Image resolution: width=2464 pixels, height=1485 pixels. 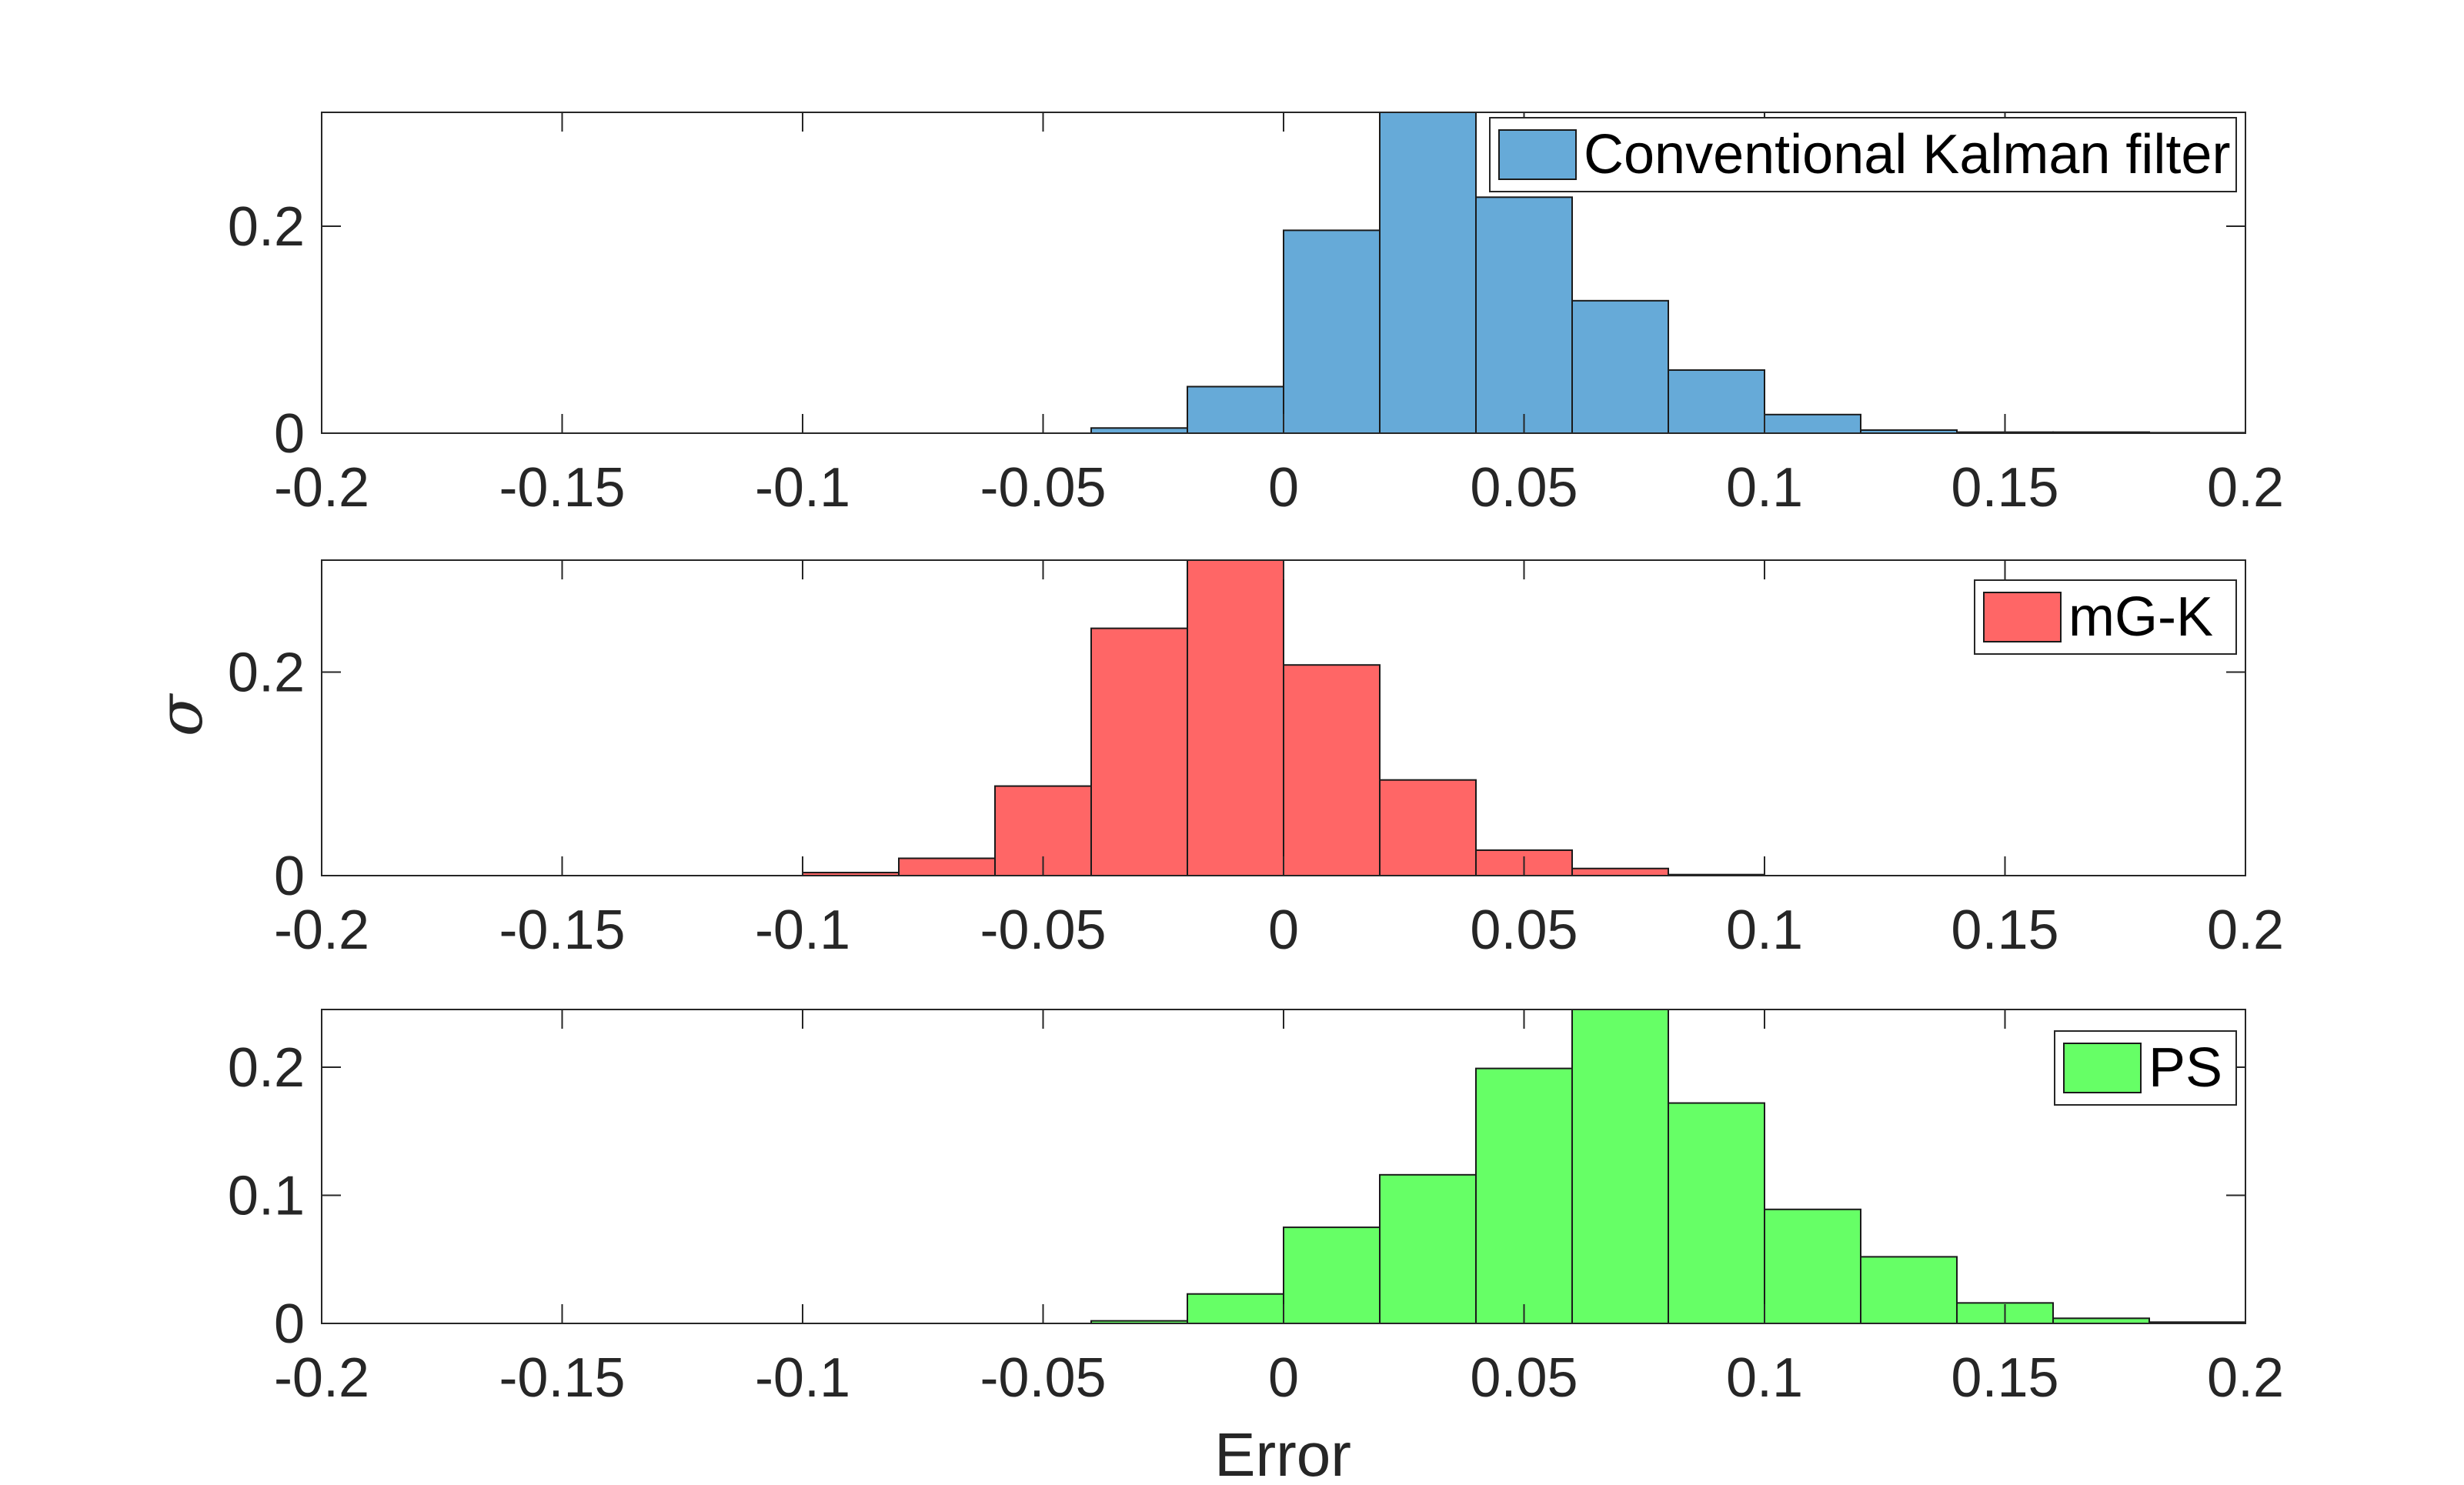 I want to click on legend-label: PS, so click(x=2185, y=1068).